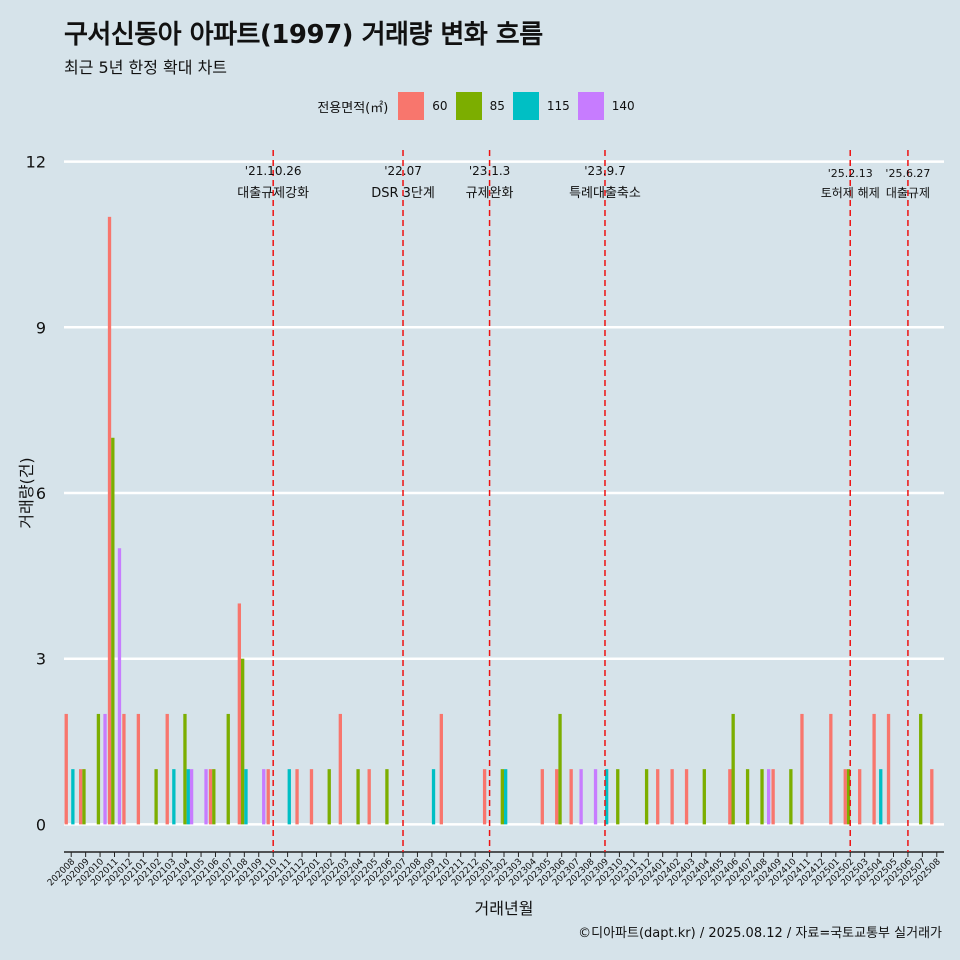 The height and width of the screenshot is (960, 960). What do you see at coordinates (489, 171) in the screenshot?
I see `event-date: '23.1.3` at bounding box center [489, 171].